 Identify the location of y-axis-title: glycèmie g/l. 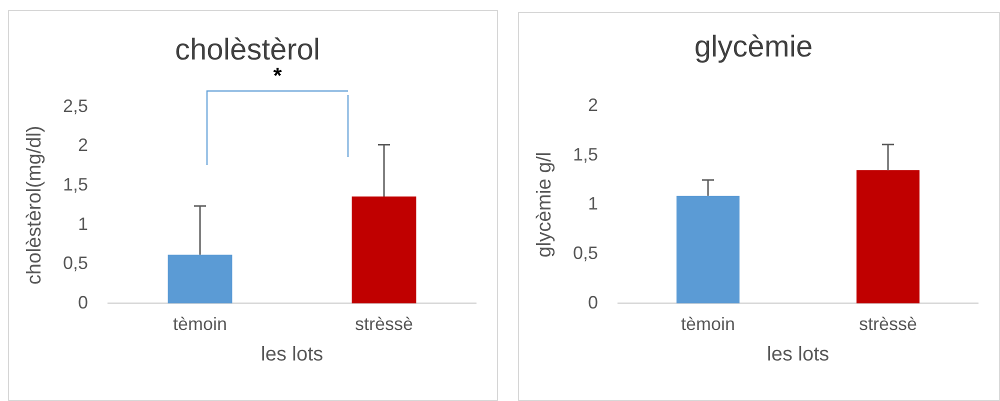
(545, 205).